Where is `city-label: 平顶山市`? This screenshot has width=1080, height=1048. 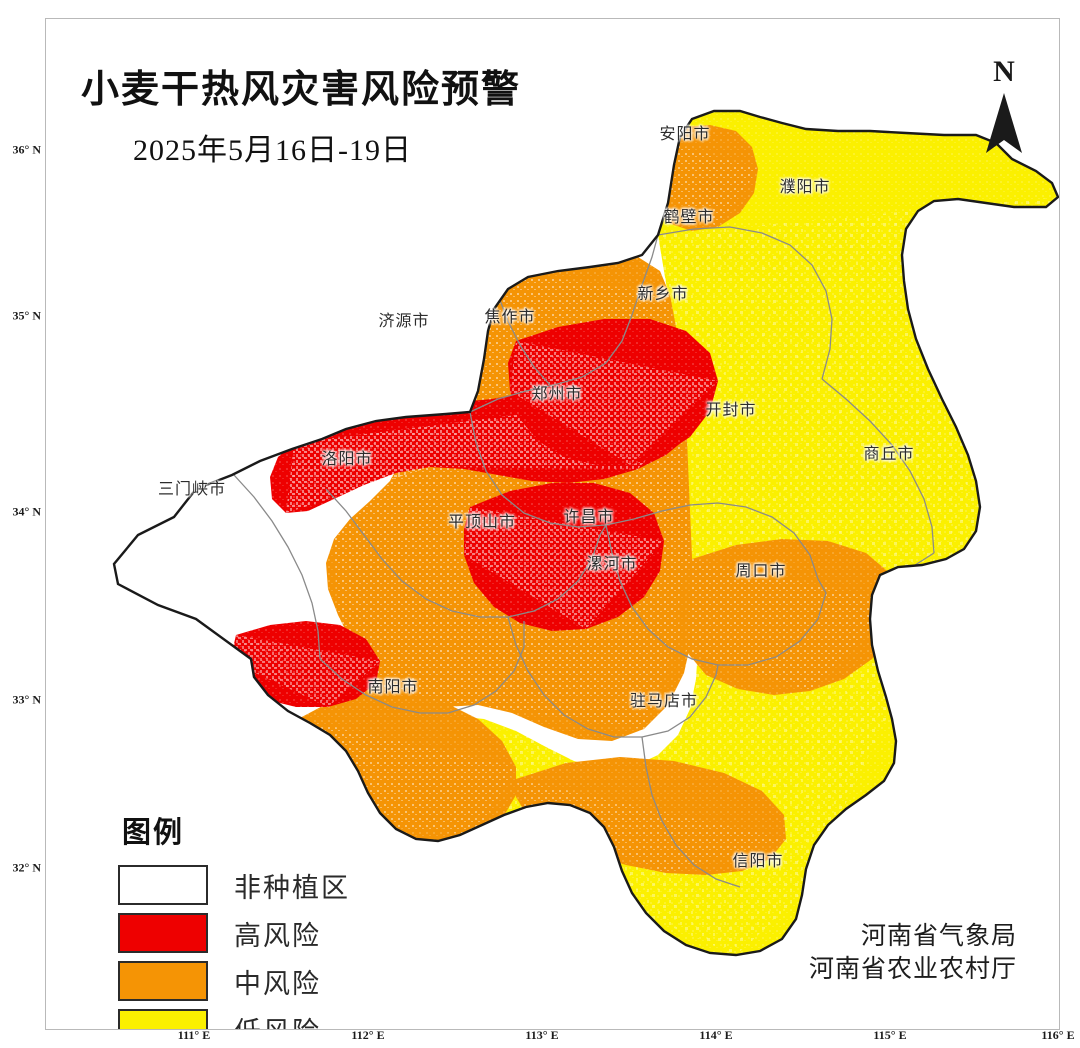 city-label: 平顶山市 is located at coordinates (482, 521).